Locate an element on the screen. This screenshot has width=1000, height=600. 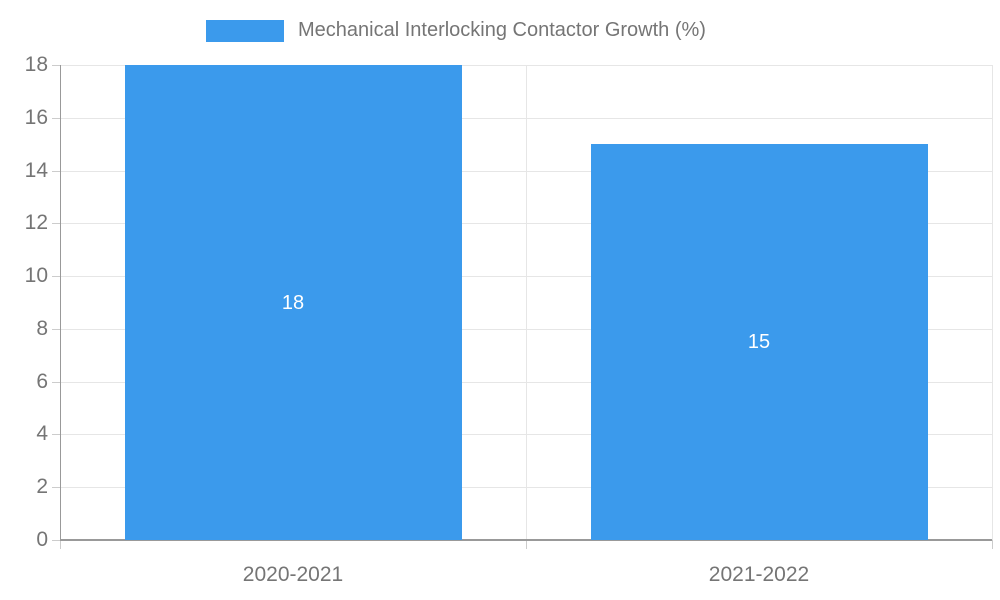
y-tick-label: 6 is located at coordinates (42, 381).